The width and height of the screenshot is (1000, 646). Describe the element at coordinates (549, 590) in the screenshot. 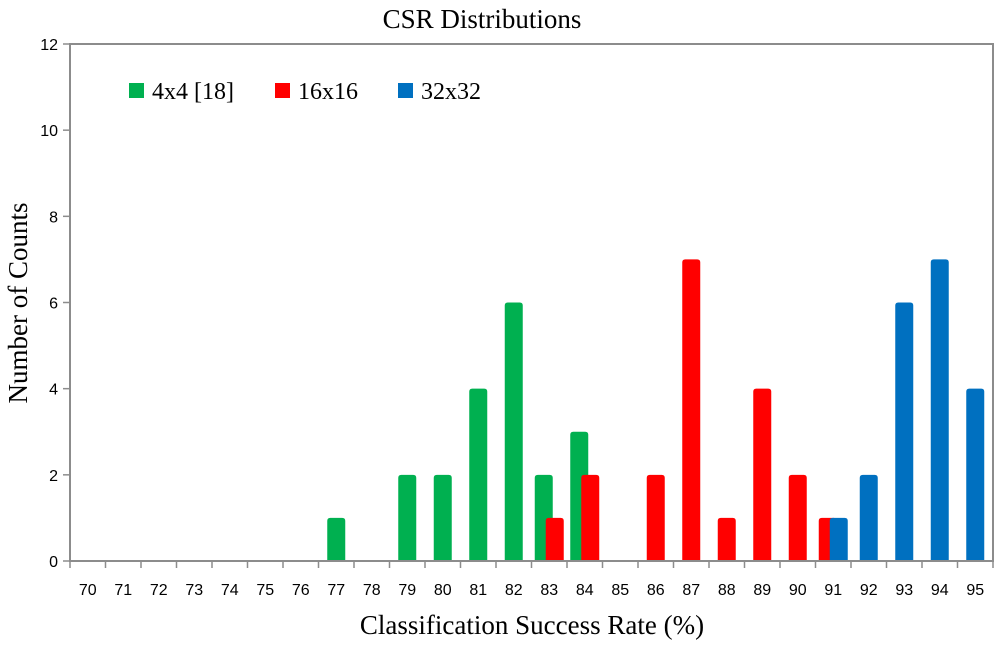

I see `x-tick-label-83: 83` at that location.